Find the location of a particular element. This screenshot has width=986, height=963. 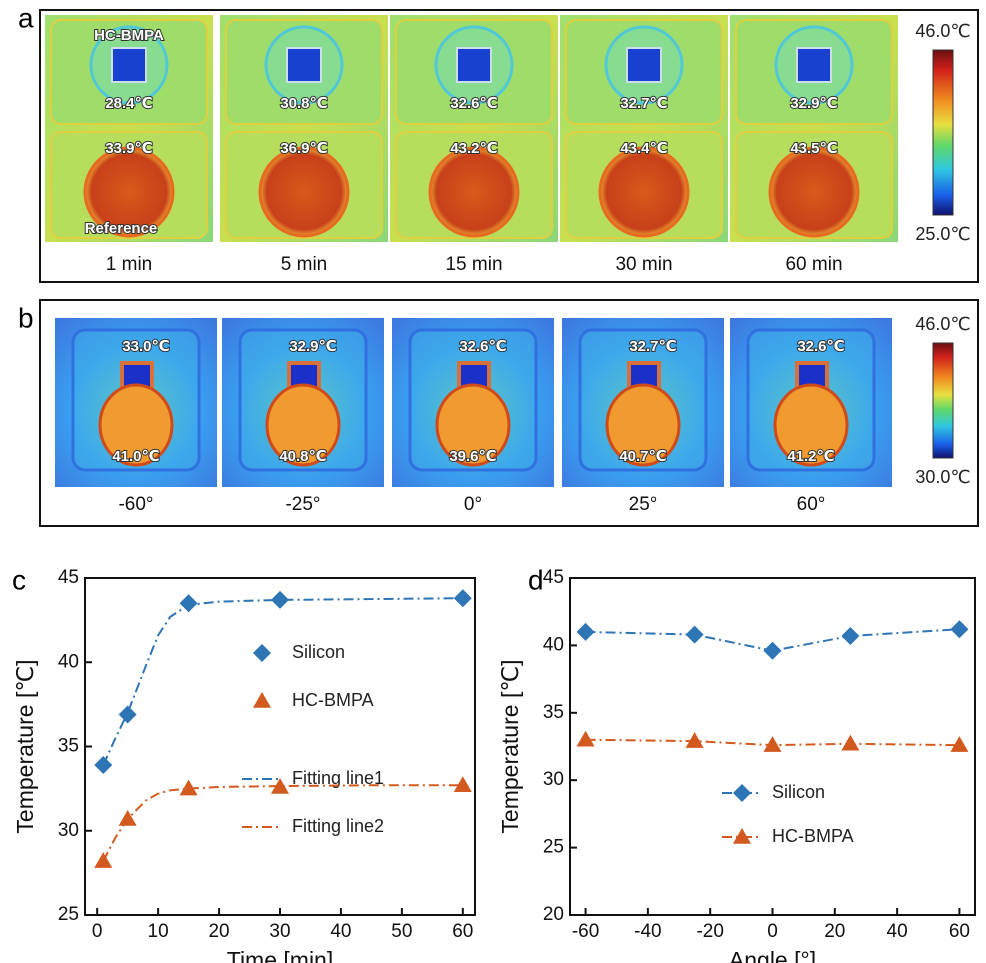

legend-label: Fitting line2 is located at coordinates (338, 826).